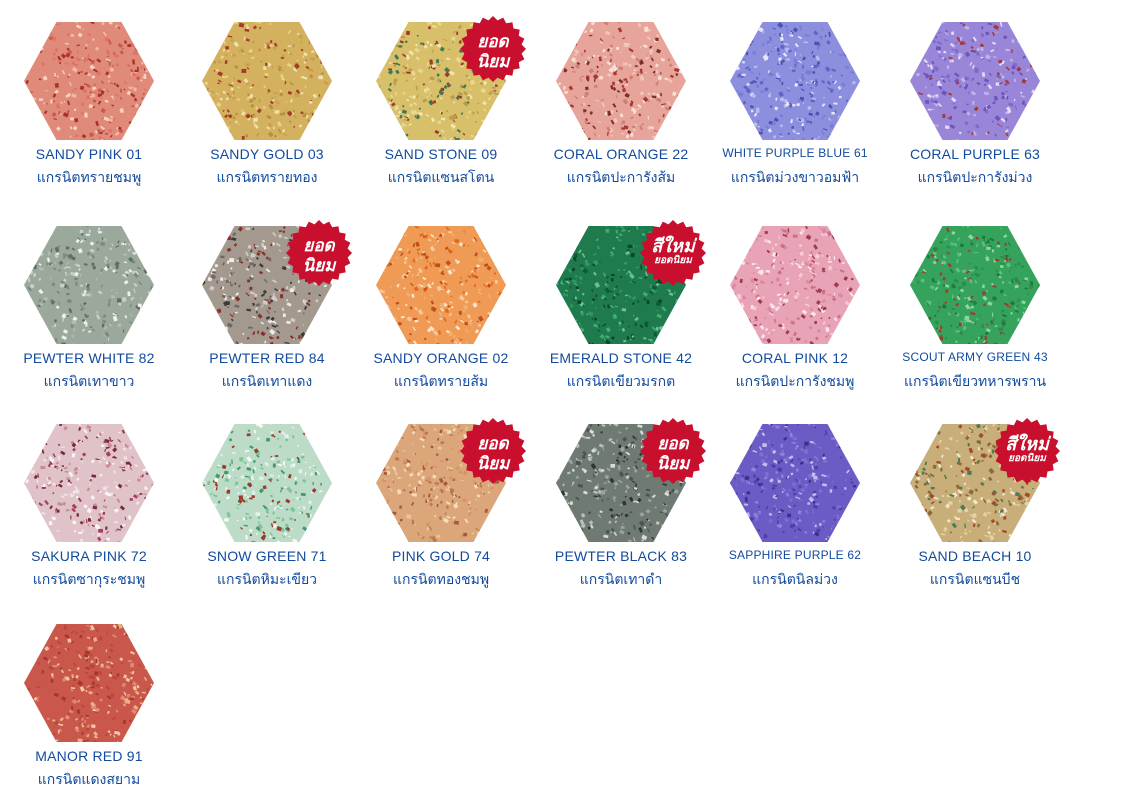  Describe the element at coordinates (89, 756) in the screenshot. I see `swatch-name: MANOR RED 91` at that location.